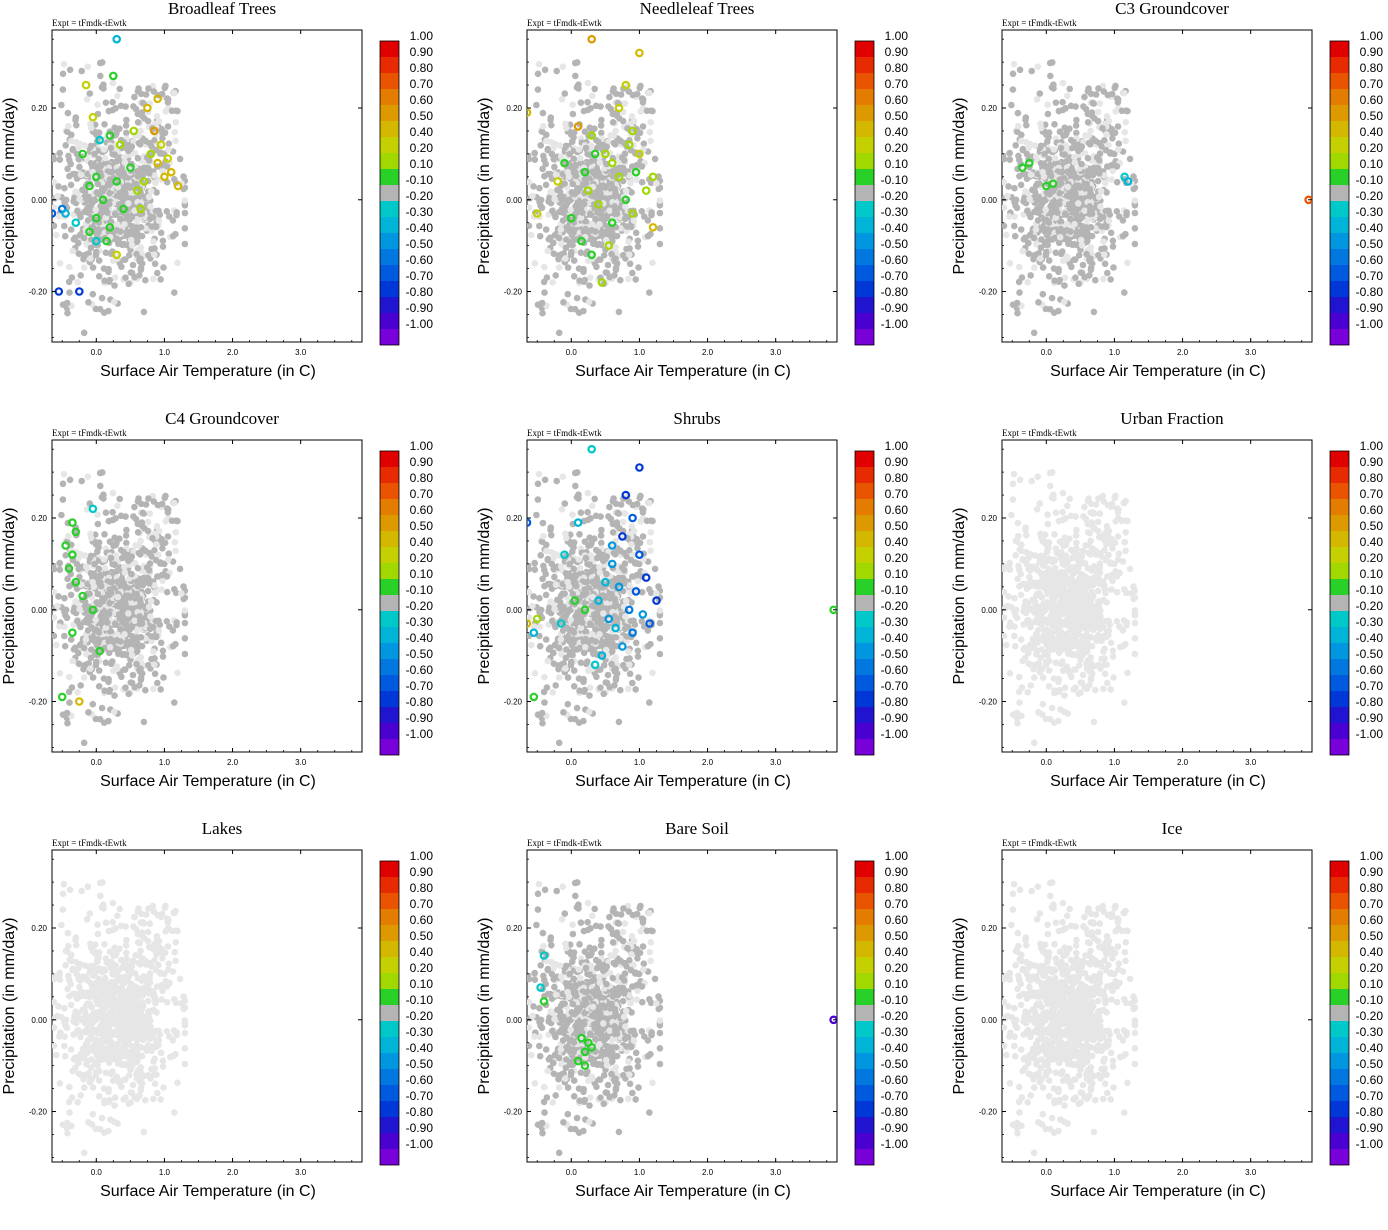 The width and height of the screenshot is (1388, 1230). Describe the element at coordinates (208, 371) in the screenshot. I see `x-axis-label: Surface Air Temperature (in C)` at that location.